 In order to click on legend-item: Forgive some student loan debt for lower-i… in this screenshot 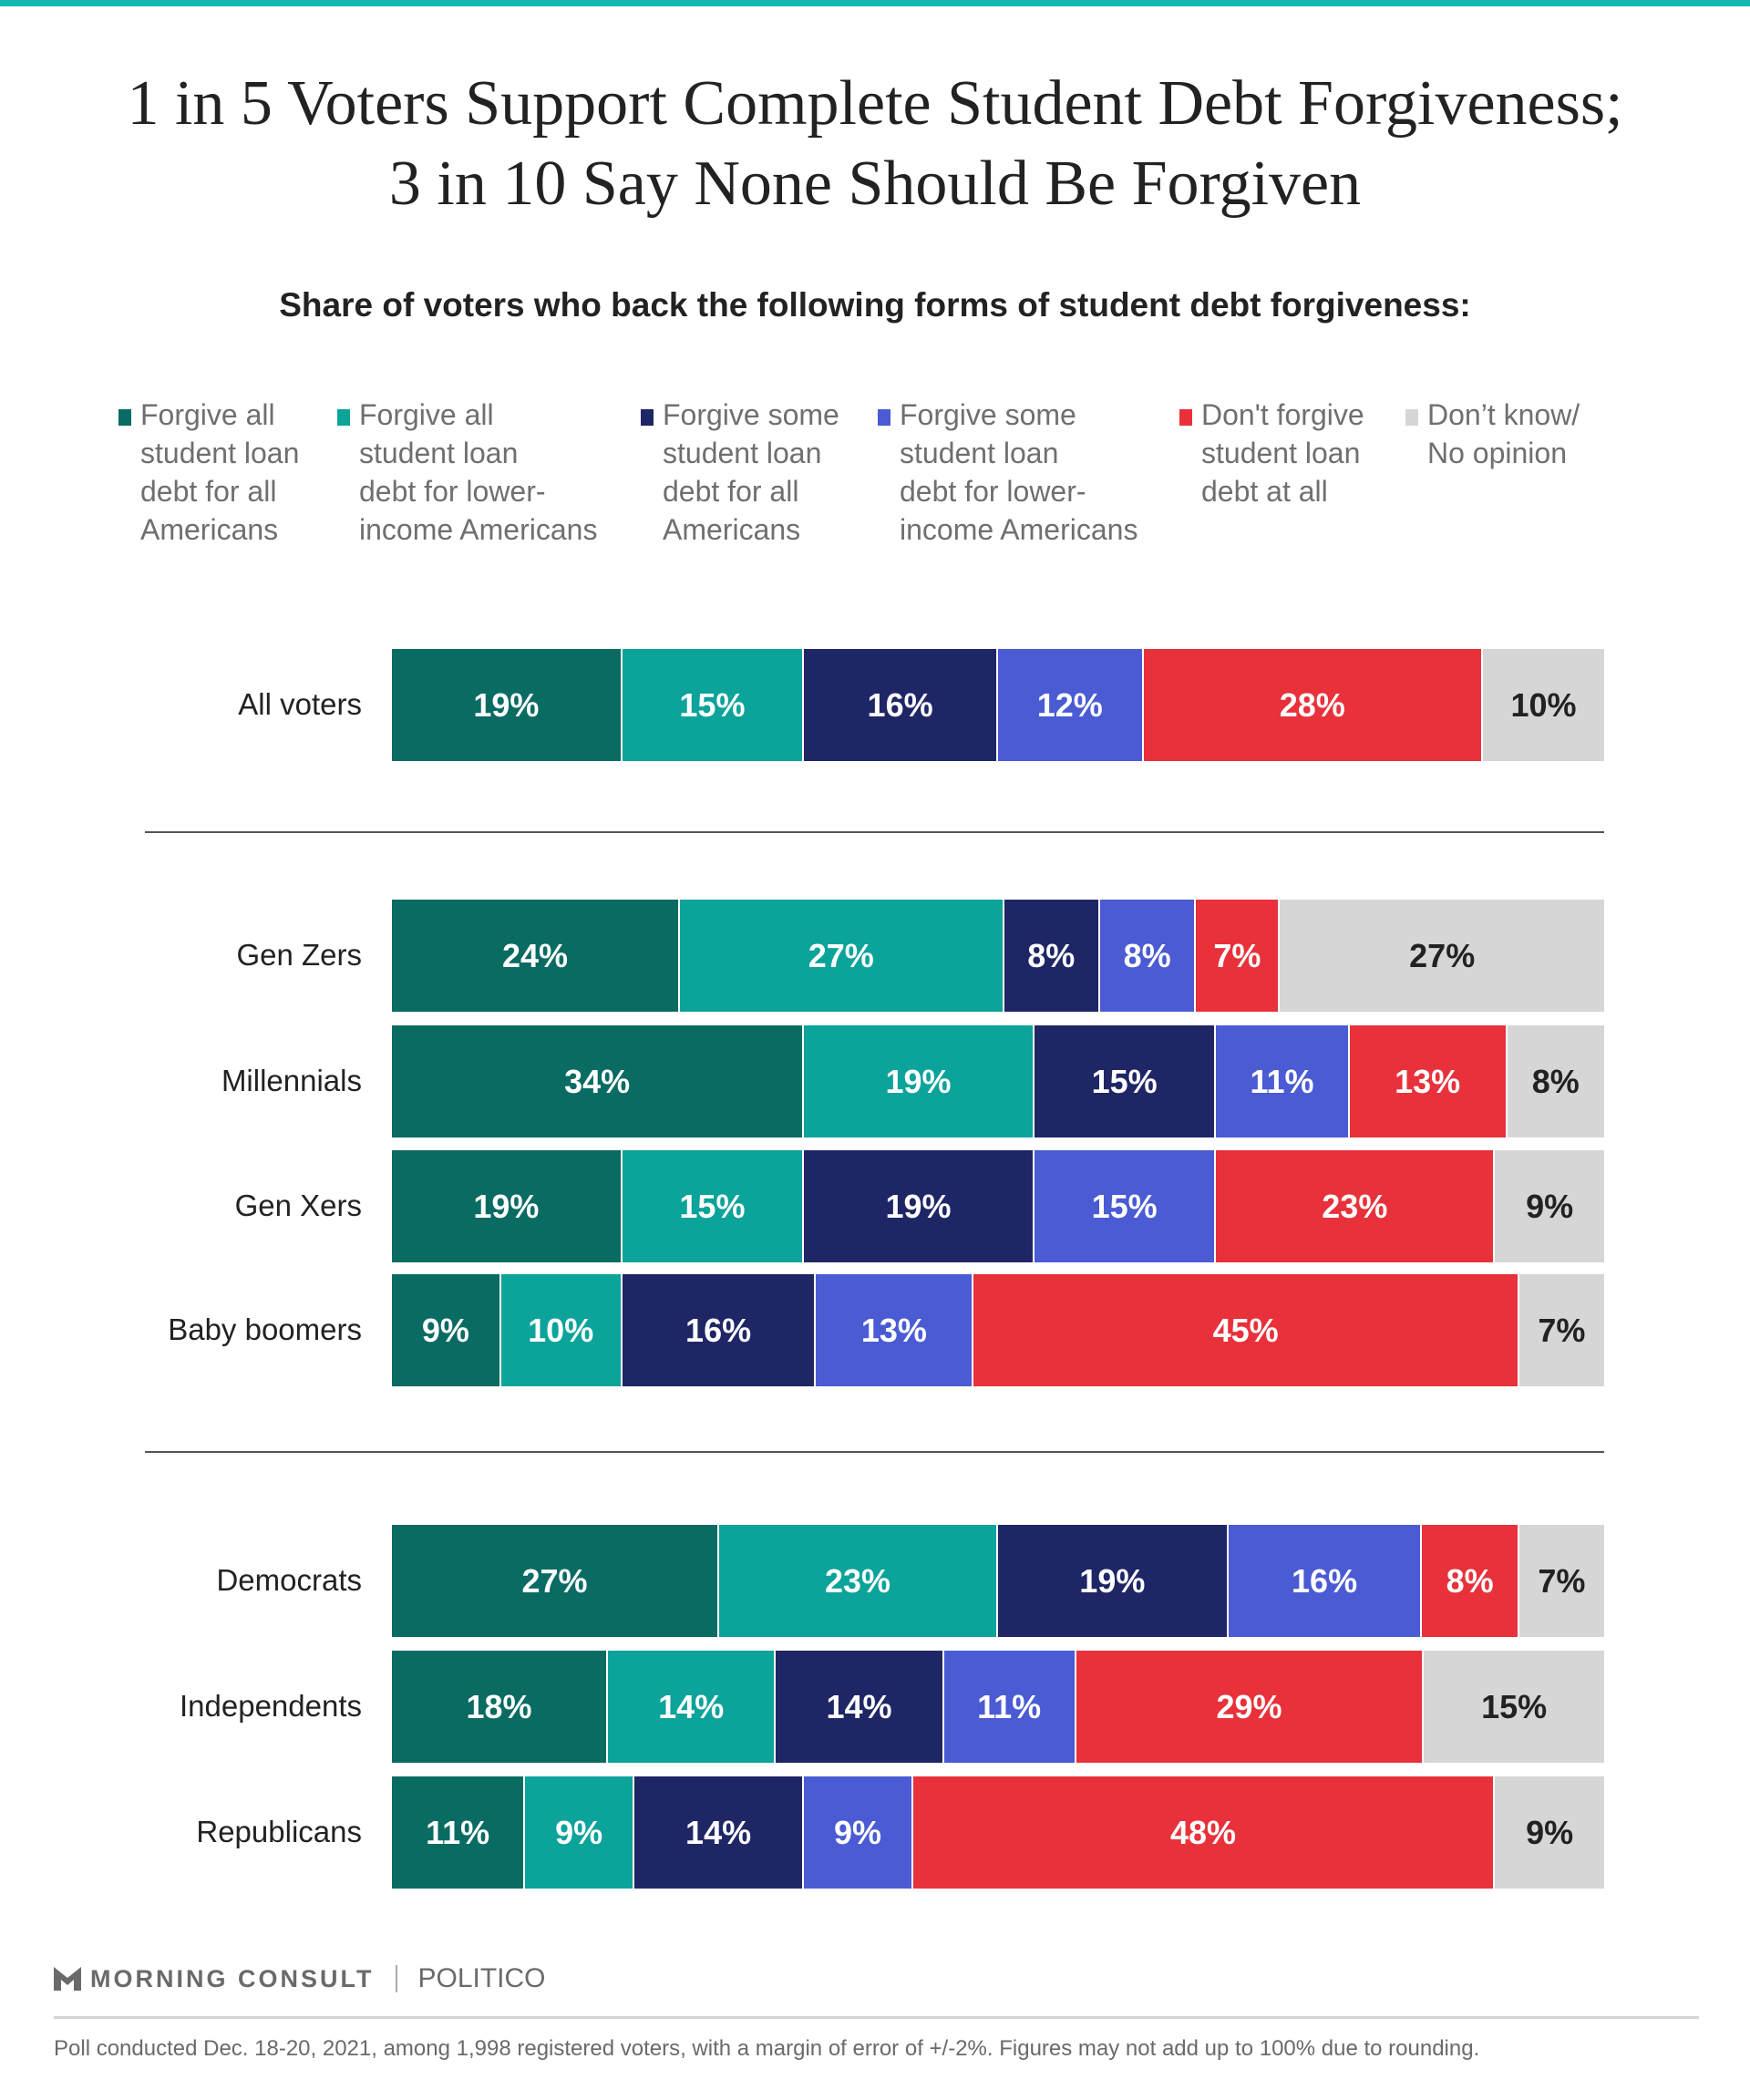, I will do `click(1008, 472)`.